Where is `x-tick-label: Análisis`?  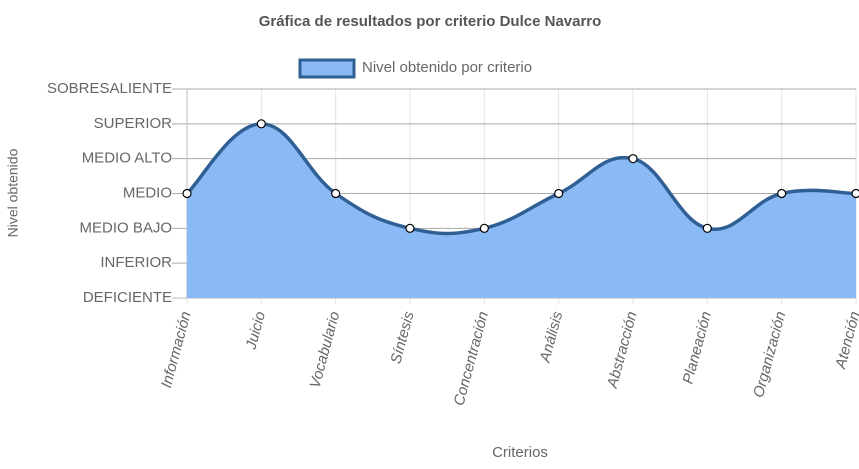
x-tick-label: Análisis is located at coordinates (551, 337).